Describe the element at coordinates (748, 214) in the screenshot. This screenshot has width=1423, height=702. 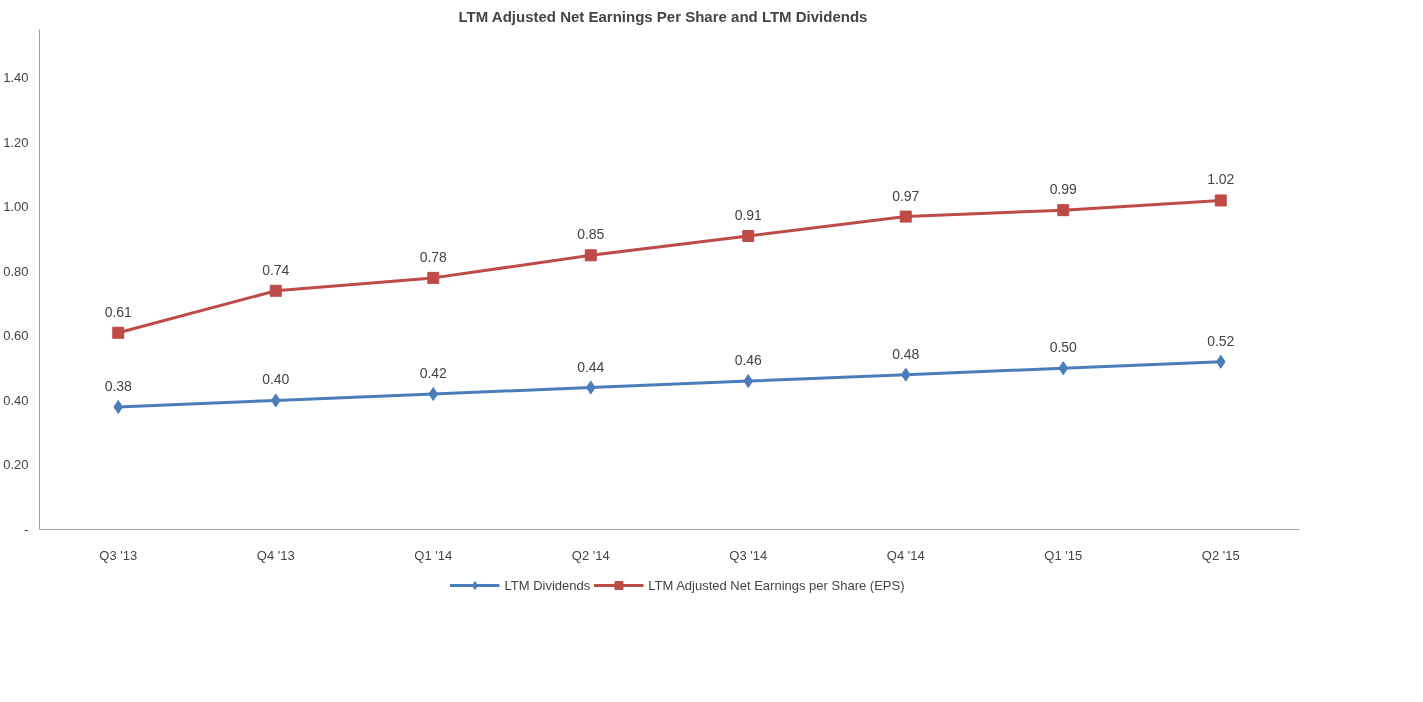
I see `data-label: 0.91` at that location.